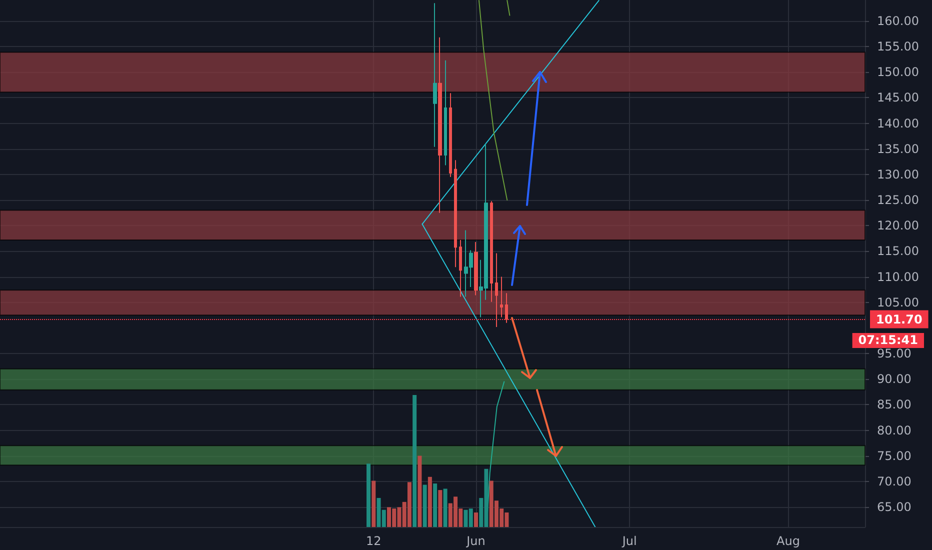 The width and height of the screenshot is (932, 550). I want to click on y-tick-label: 135.00, so click(898, 149).